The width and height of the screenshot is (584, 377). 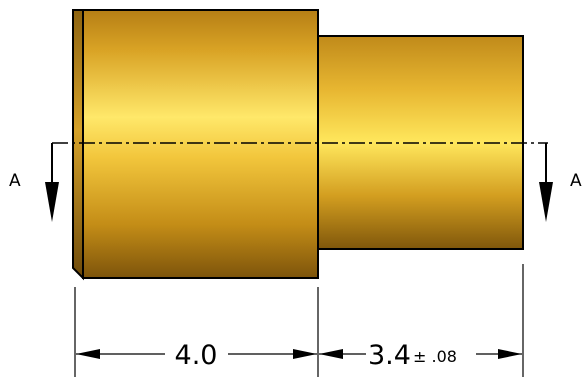 What do you see at coordinates (389, 355) in the screenshot?
I see `dimension-value-2: 3.4` at bounding box center [389, 355].